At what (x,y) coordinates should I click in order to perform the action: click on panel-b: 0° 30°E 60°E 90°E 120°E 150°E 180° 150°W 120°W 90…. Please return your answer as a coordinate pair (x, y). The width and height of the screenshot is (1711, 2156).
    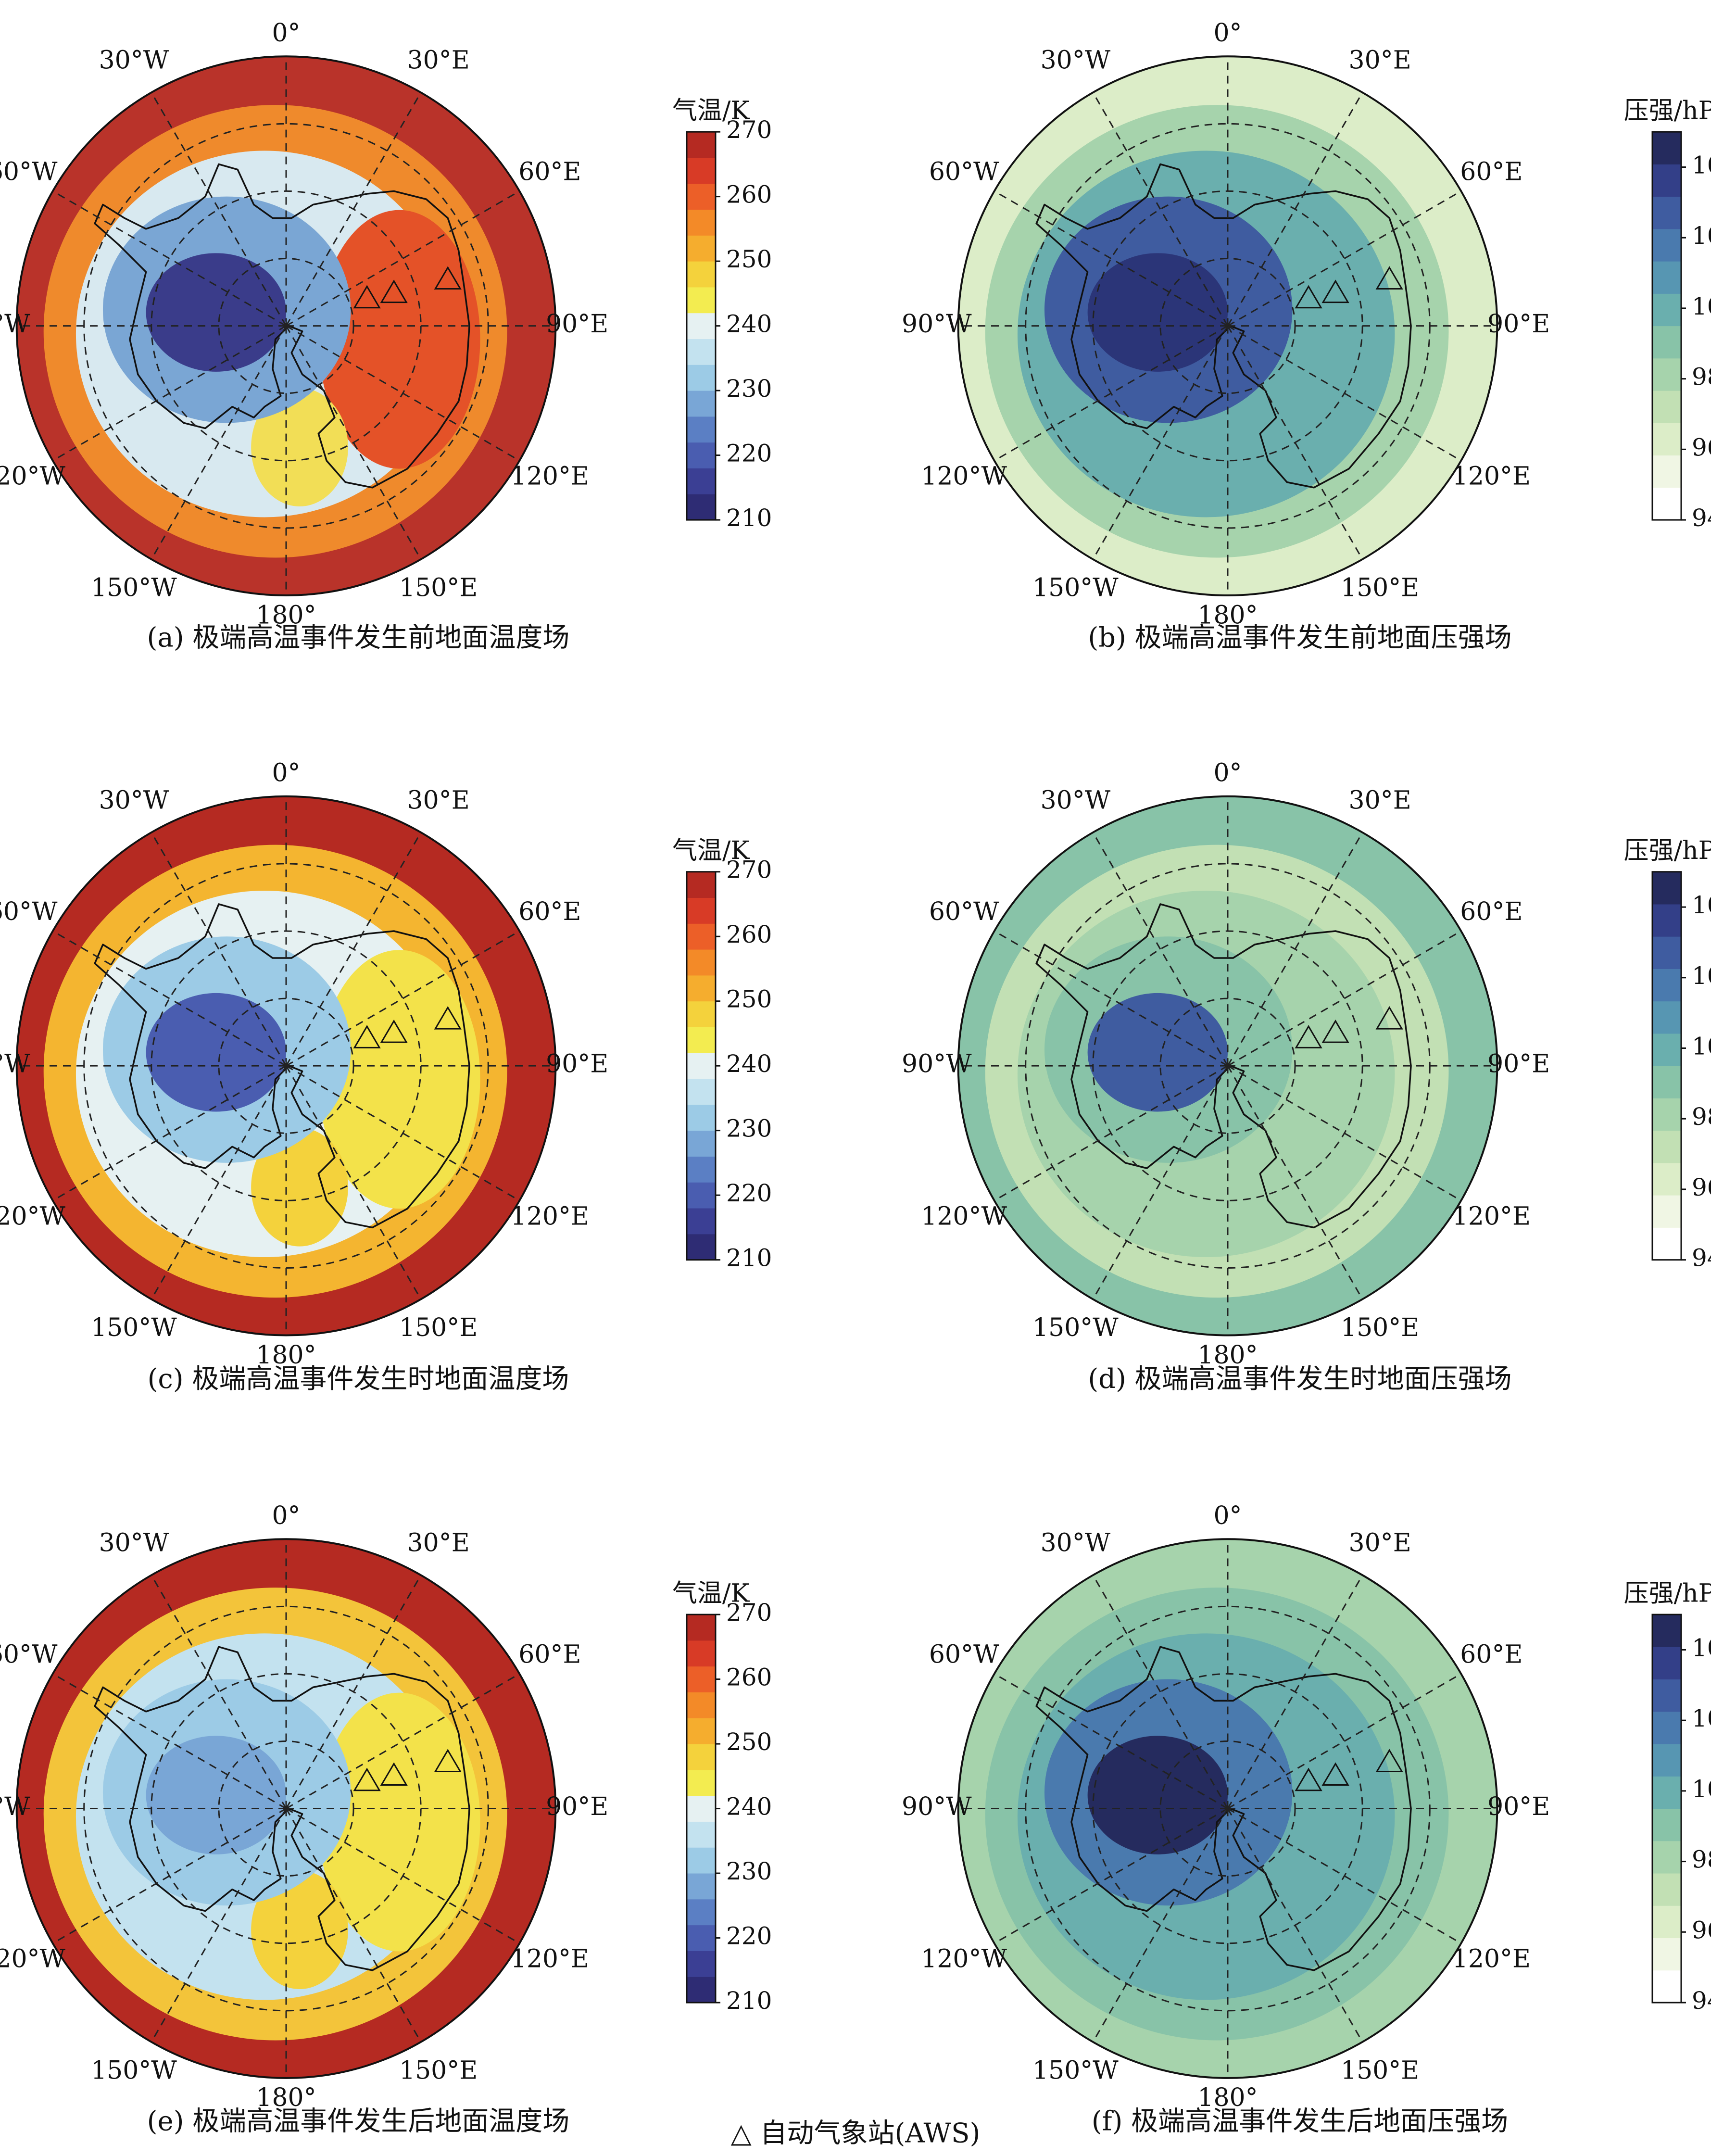
    Looking at the image, I should click on (1306, 336).